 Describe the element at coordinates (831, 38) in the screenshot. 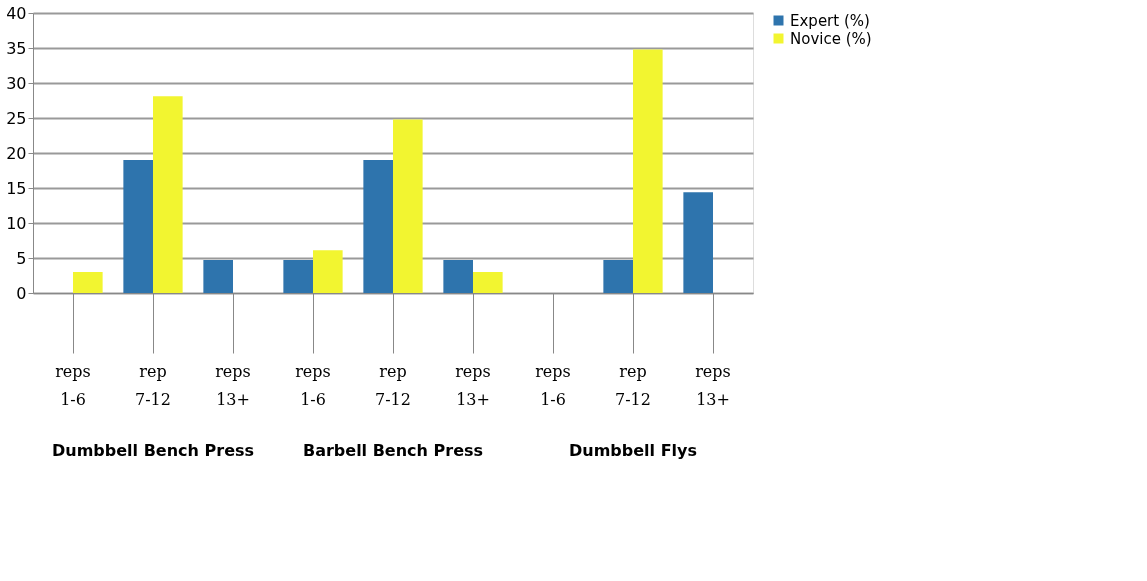

I see `legend-label: Novice (%)` at that location.